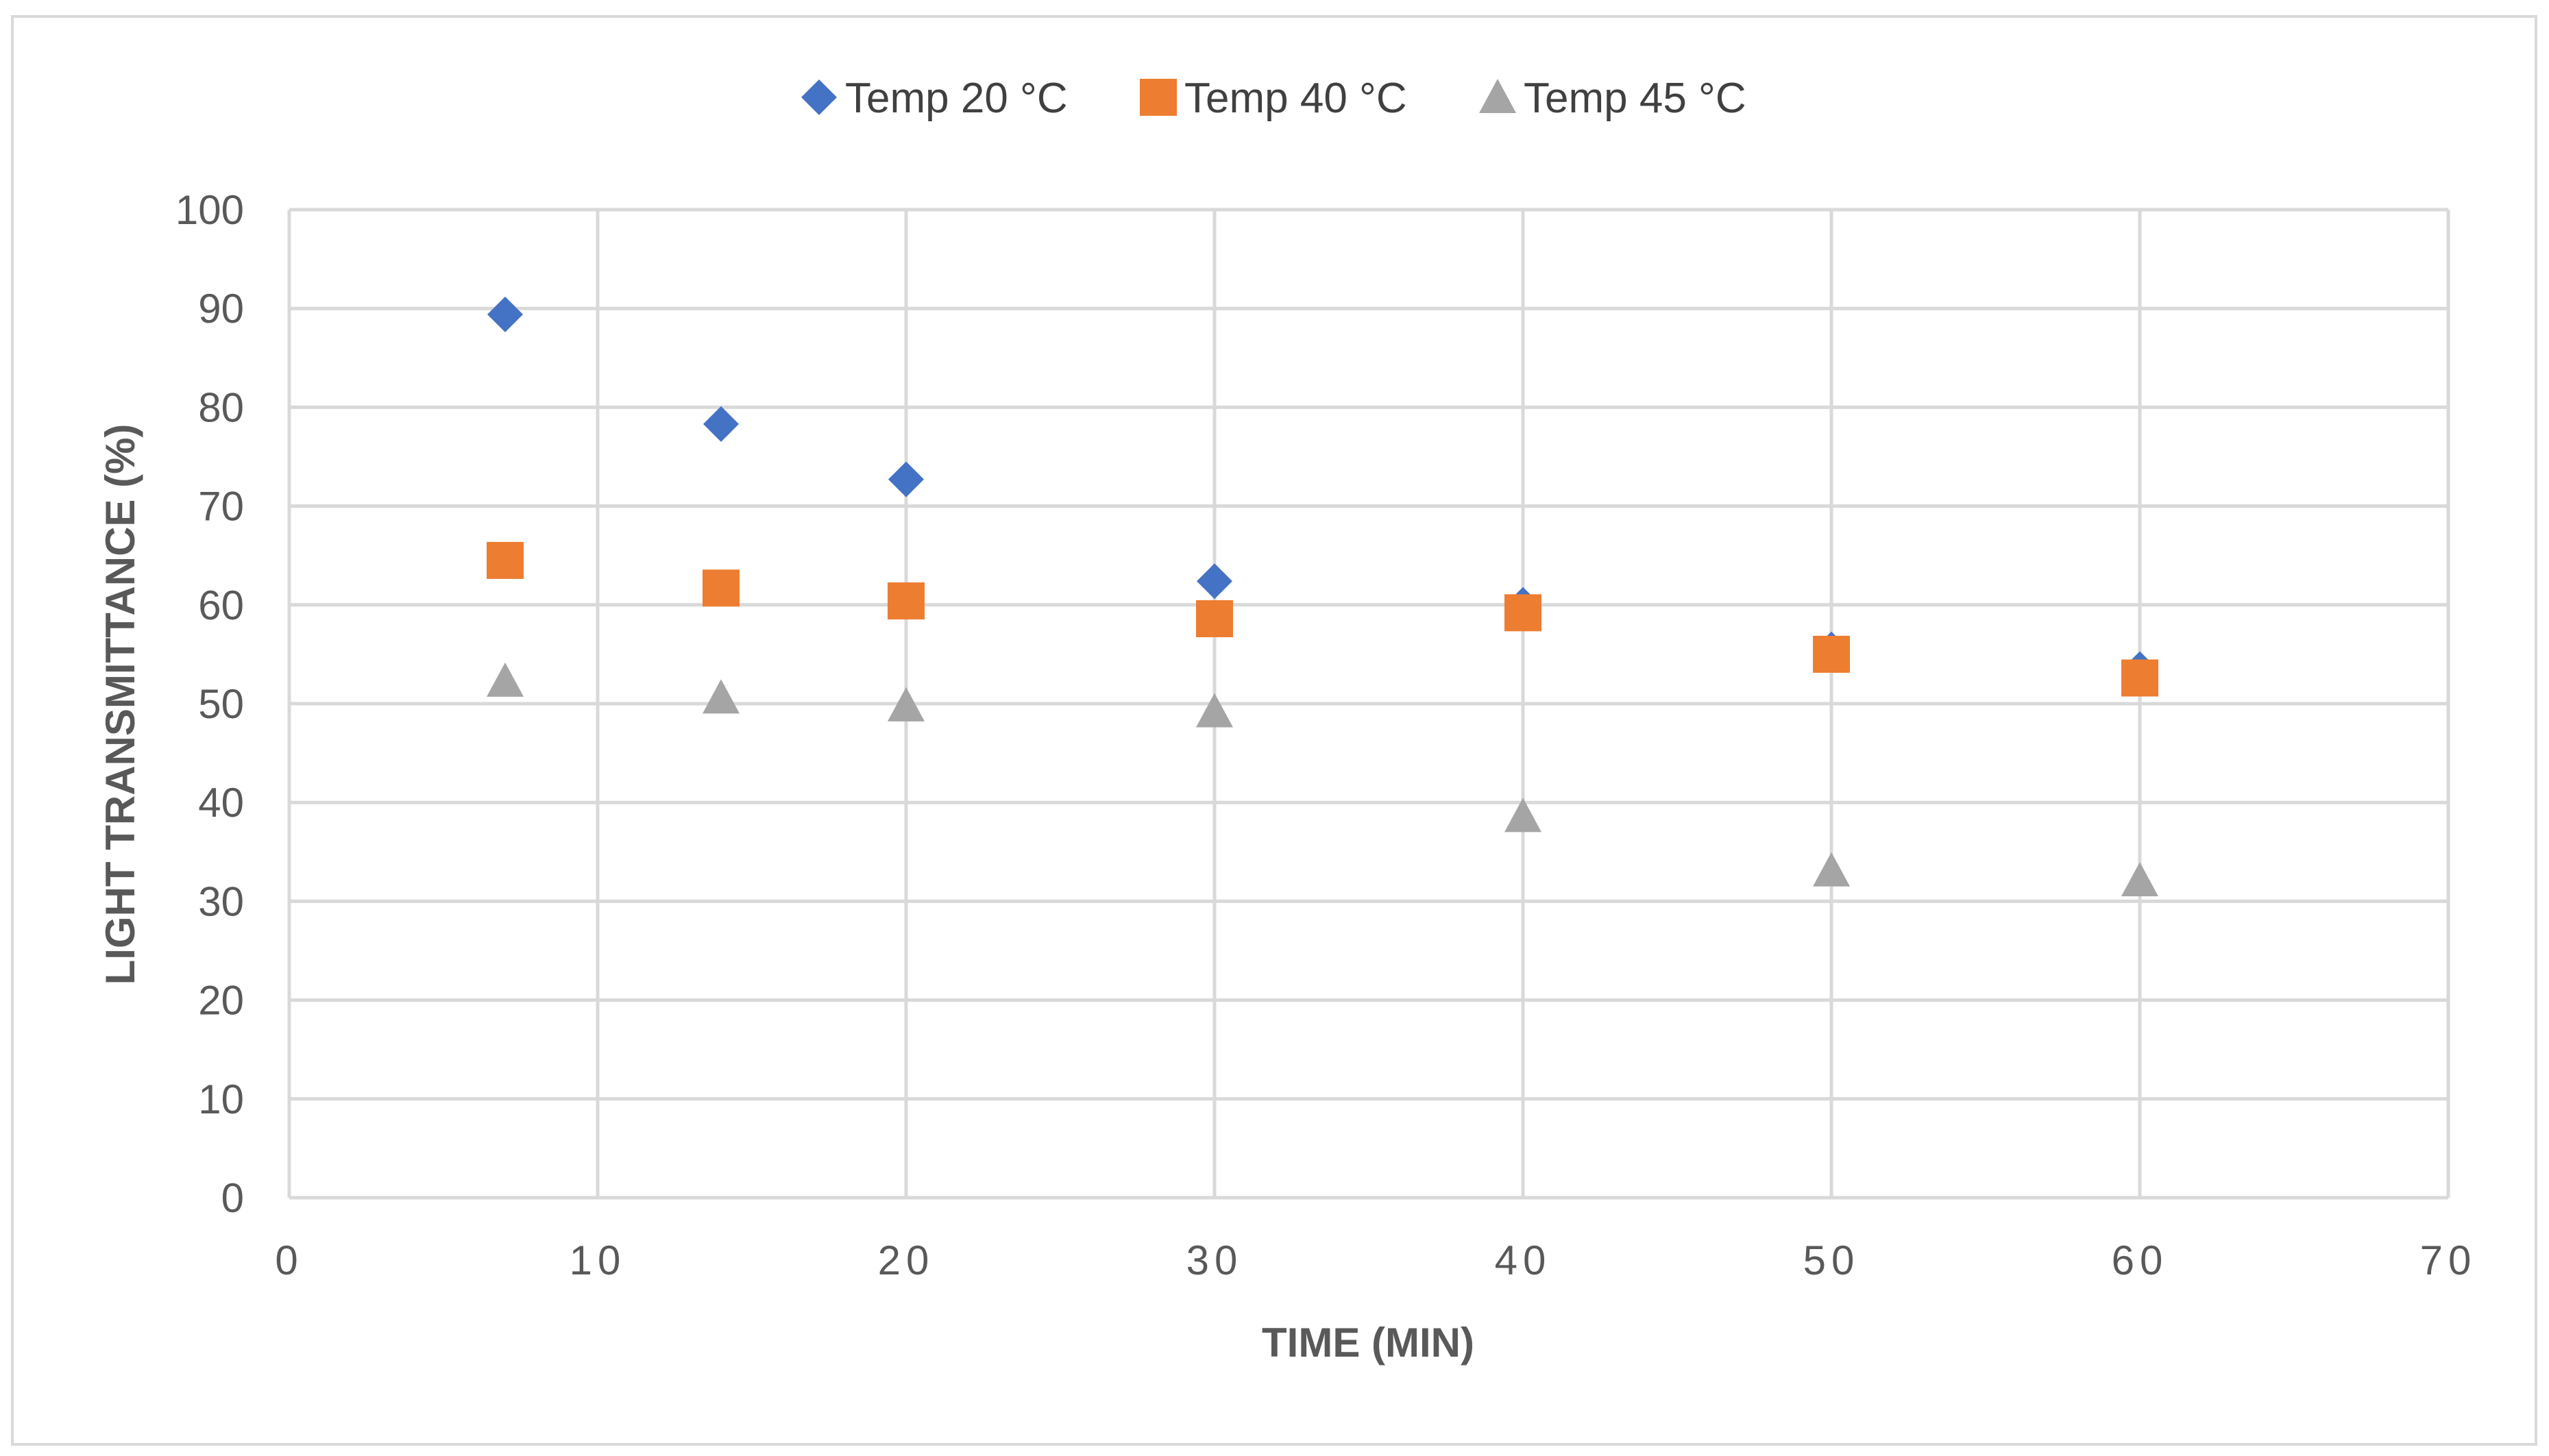  What do you see at coordinates (1523, 1260) in the screenshot?
I see `x-tick-label: 40` at bounding box center [1523, 1260].